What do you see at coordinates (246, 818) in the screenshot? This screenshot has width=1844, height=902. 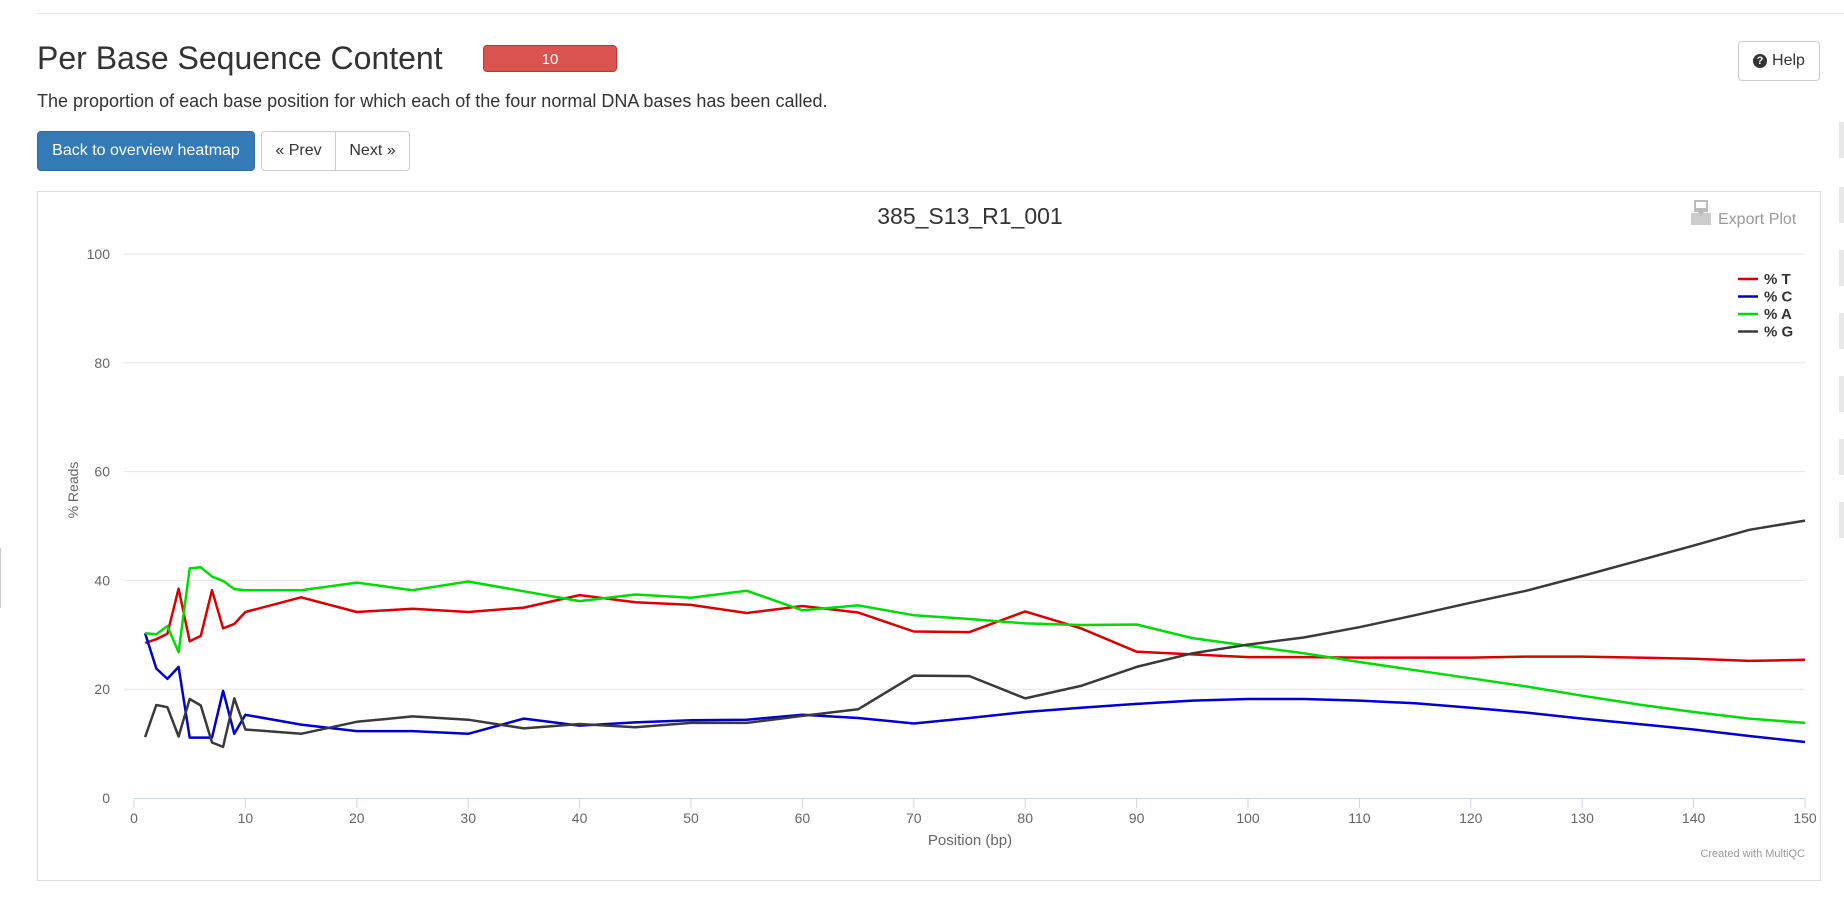 I see `x-tick-label: 10` at bounding box center [246, 818].